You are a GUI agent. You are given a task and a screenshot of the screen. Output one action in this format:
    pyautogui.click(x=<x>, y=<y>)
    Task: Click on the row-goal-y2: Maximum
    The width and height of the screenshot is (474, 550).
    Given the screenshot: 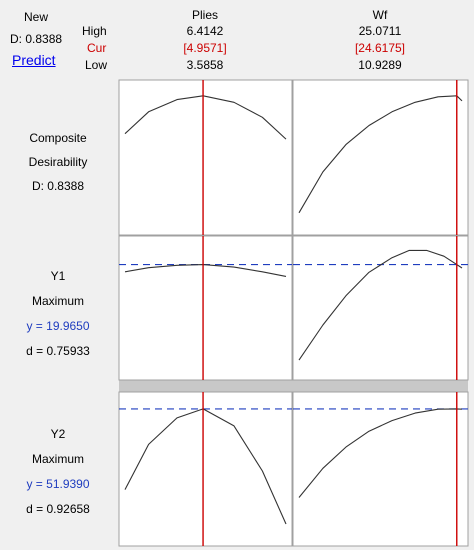 What is the action you would take?
    pyautogui.click(x=57, y=459)
    